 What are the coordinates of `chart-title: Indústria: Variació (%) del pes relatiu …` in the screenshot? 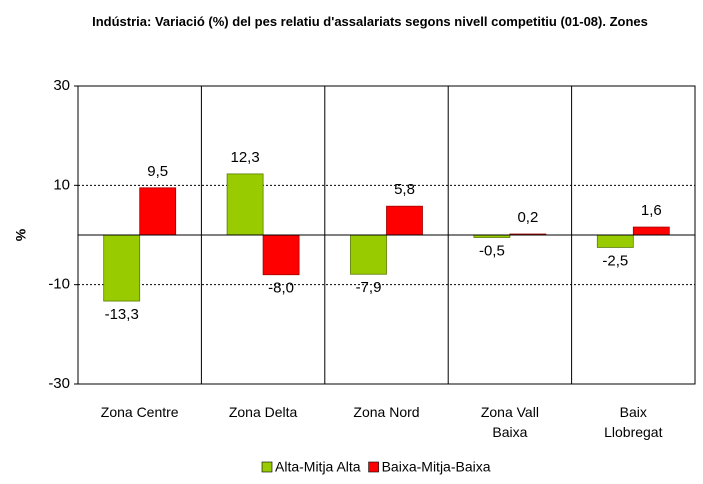 It's located at (370, 21).